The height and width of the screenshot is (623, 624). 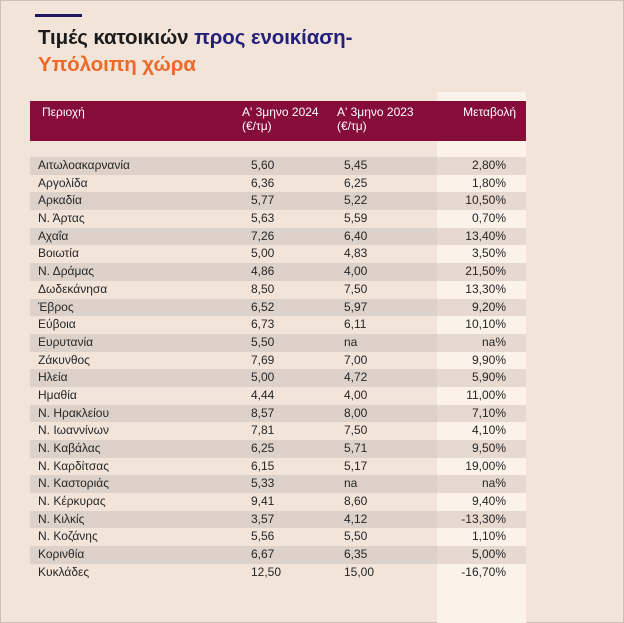 I want to click on cell-q1-2024: 7,69, so click(x=263, y=359).